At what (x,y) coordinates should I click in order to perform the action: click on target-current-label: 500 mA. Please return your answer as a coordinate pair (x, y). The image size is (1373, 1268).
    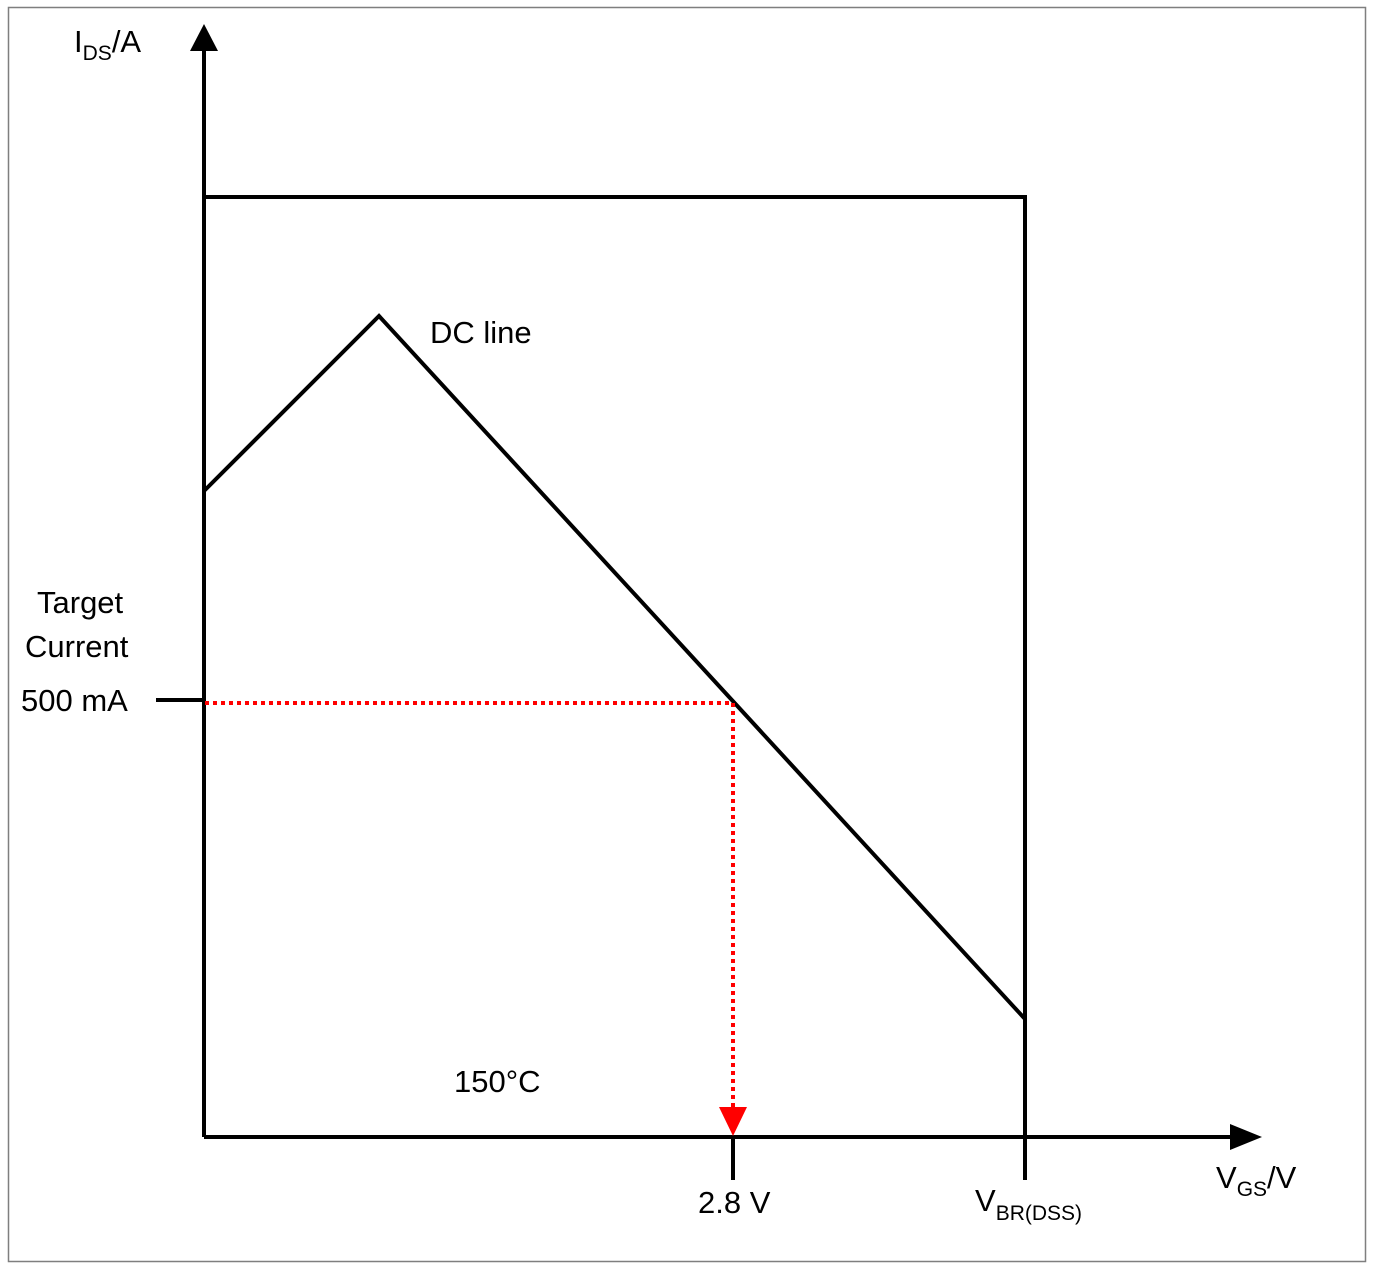
    Looking at the image, I should click on (74, 700).